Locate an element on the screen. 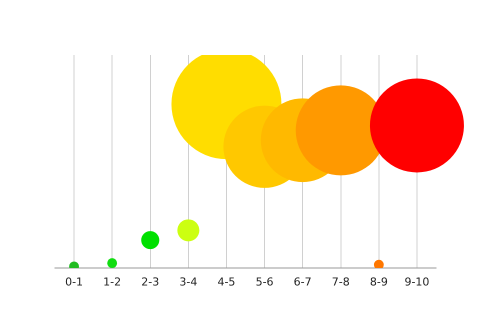 This screenshot has width=491, height=323. x-tick-label: 0-1 is located at coordinates (74, 281).